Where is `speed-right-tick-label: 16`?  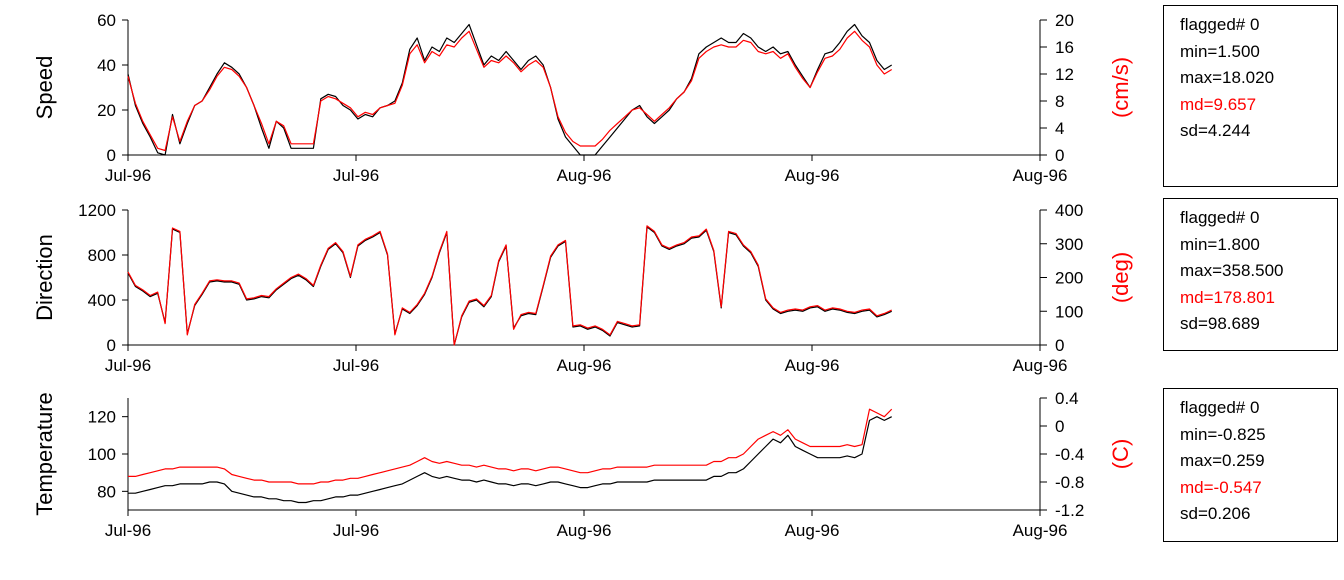
speed-right-tick-label: 16 is located at coordinates (1064, 47).